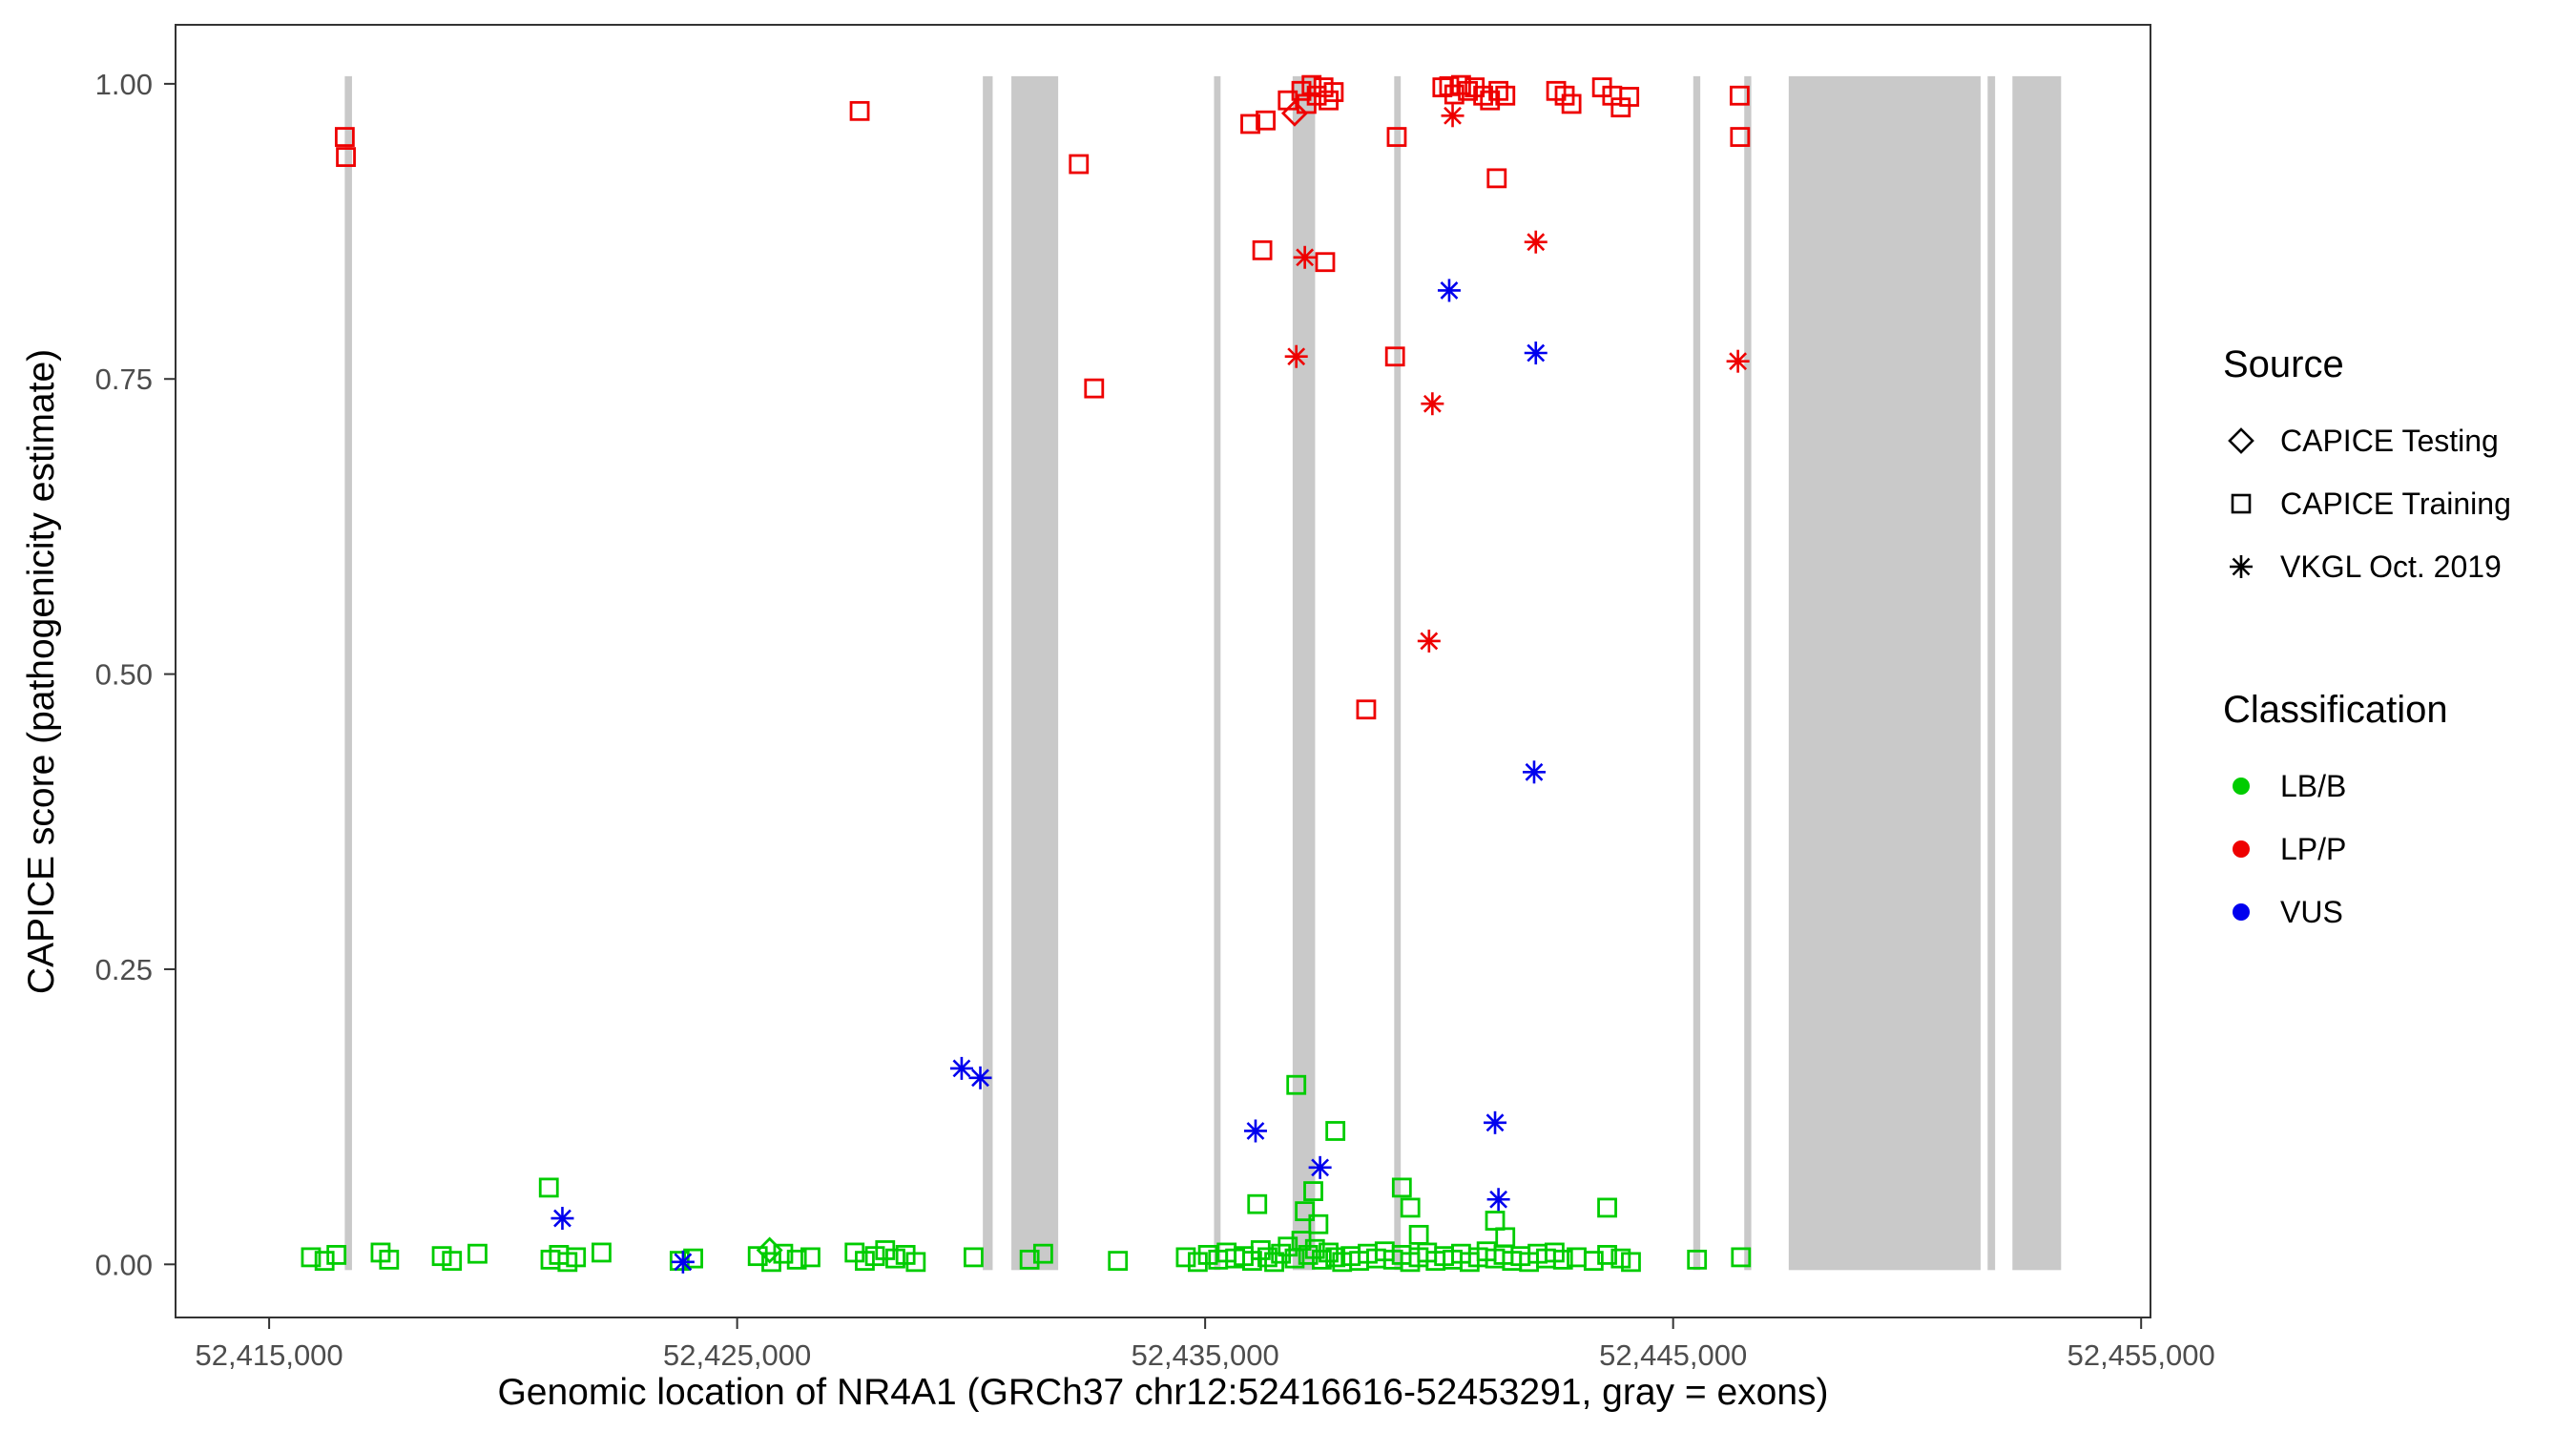 The width and height of the screenshot is (2576, 1431). What do you see at coordinates (2241, 849) in the screenshot?
I see `lpp-dot-icon` at bounding box center [2241, 849].